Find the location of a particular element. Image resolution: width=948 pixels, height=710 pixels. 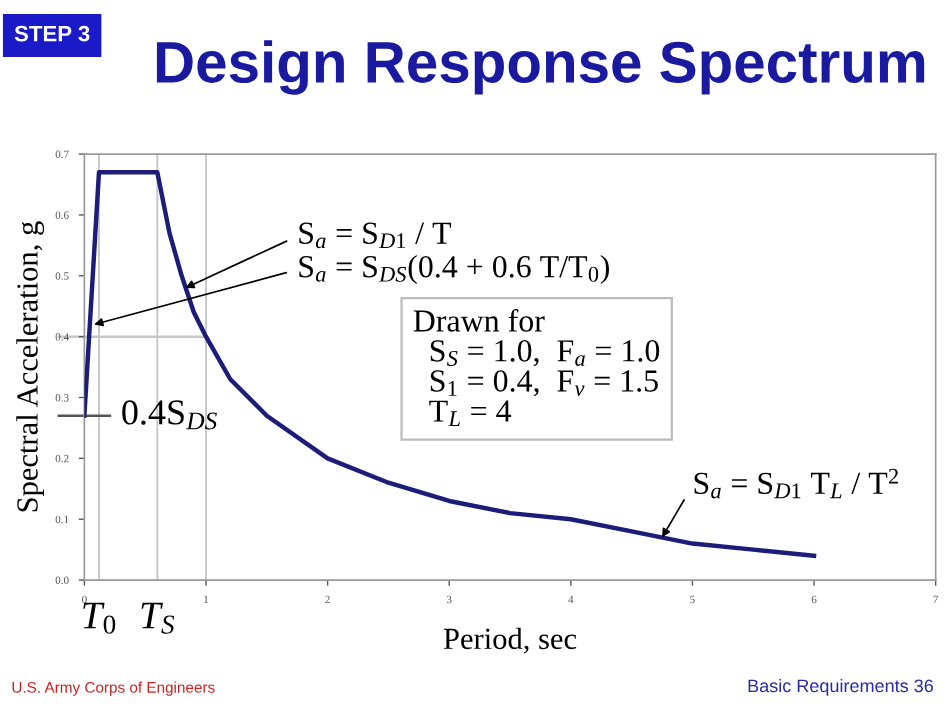

annotation: S$_{a}$ = S$_{D1}$ / T is located at coordinates (375, 235).